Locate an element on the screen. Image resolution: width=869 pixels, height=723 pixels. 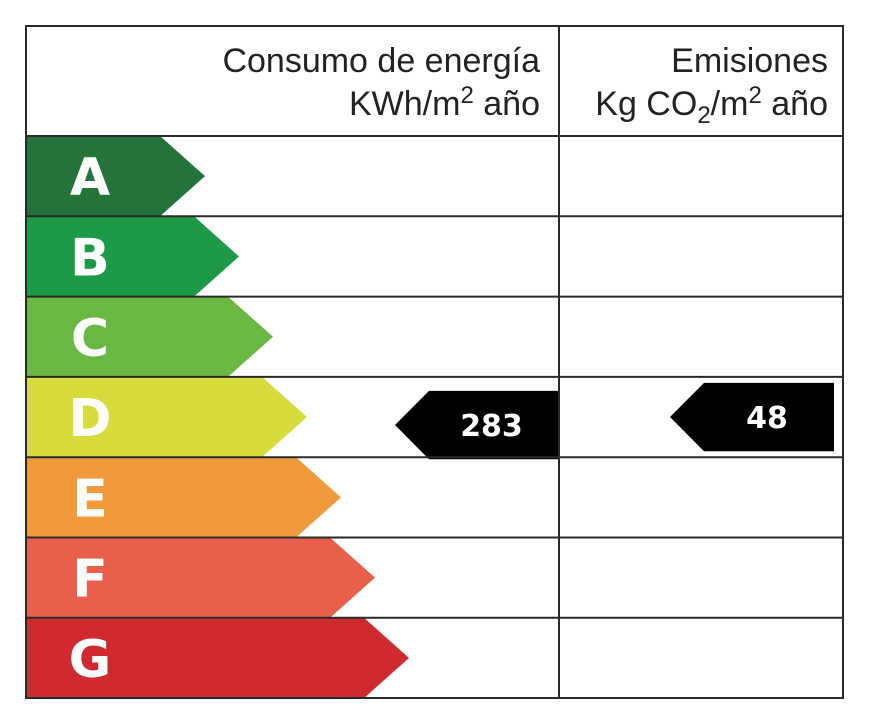
class-letter-b: B is located at coordinates (90, 258).